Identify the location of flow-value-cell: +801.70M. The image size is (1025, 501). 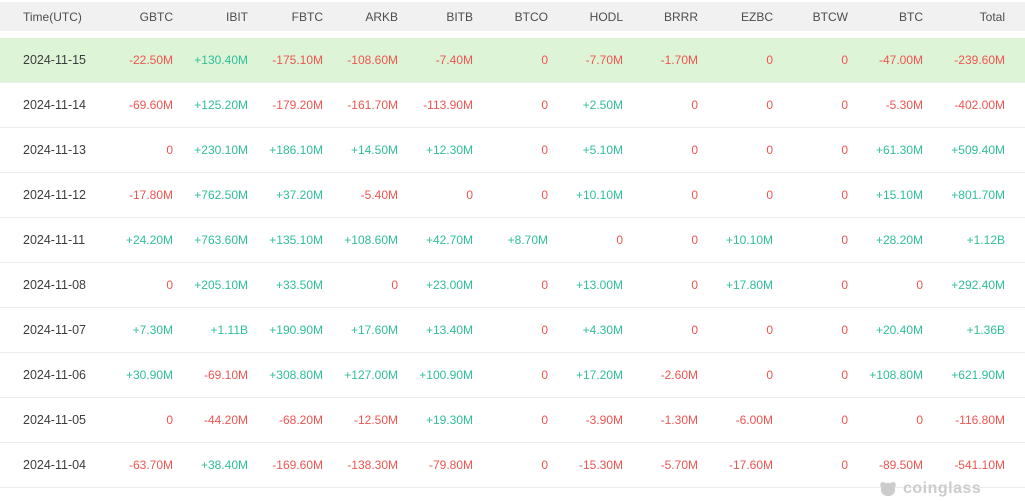
(984, 195).